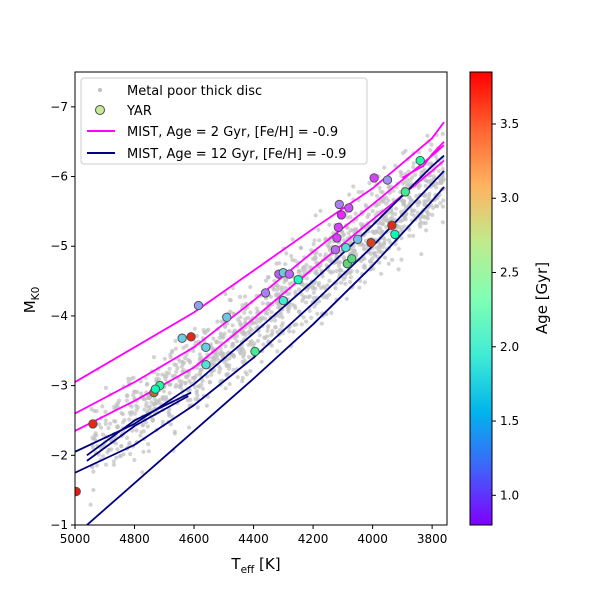 The height and width of the screenshot is (604, 600). Describe the element at coordinates (100, 90) in the screenshot. I see `legend-marker-thick-disc` at that location.